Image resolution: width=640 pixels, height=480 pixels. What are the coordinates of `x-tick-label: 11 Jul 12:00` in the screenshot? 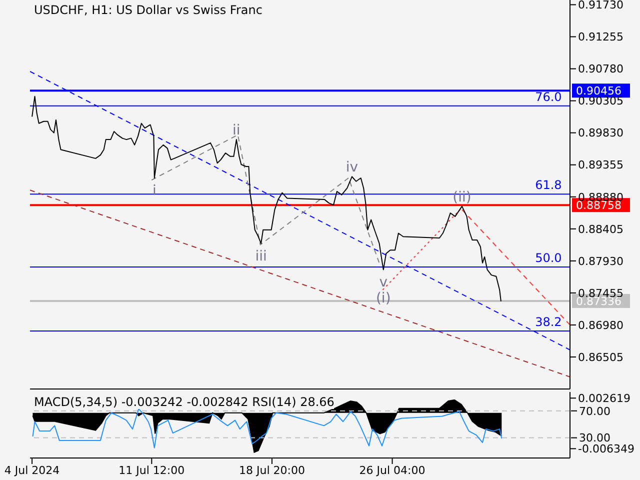 It's located at (151, 470).